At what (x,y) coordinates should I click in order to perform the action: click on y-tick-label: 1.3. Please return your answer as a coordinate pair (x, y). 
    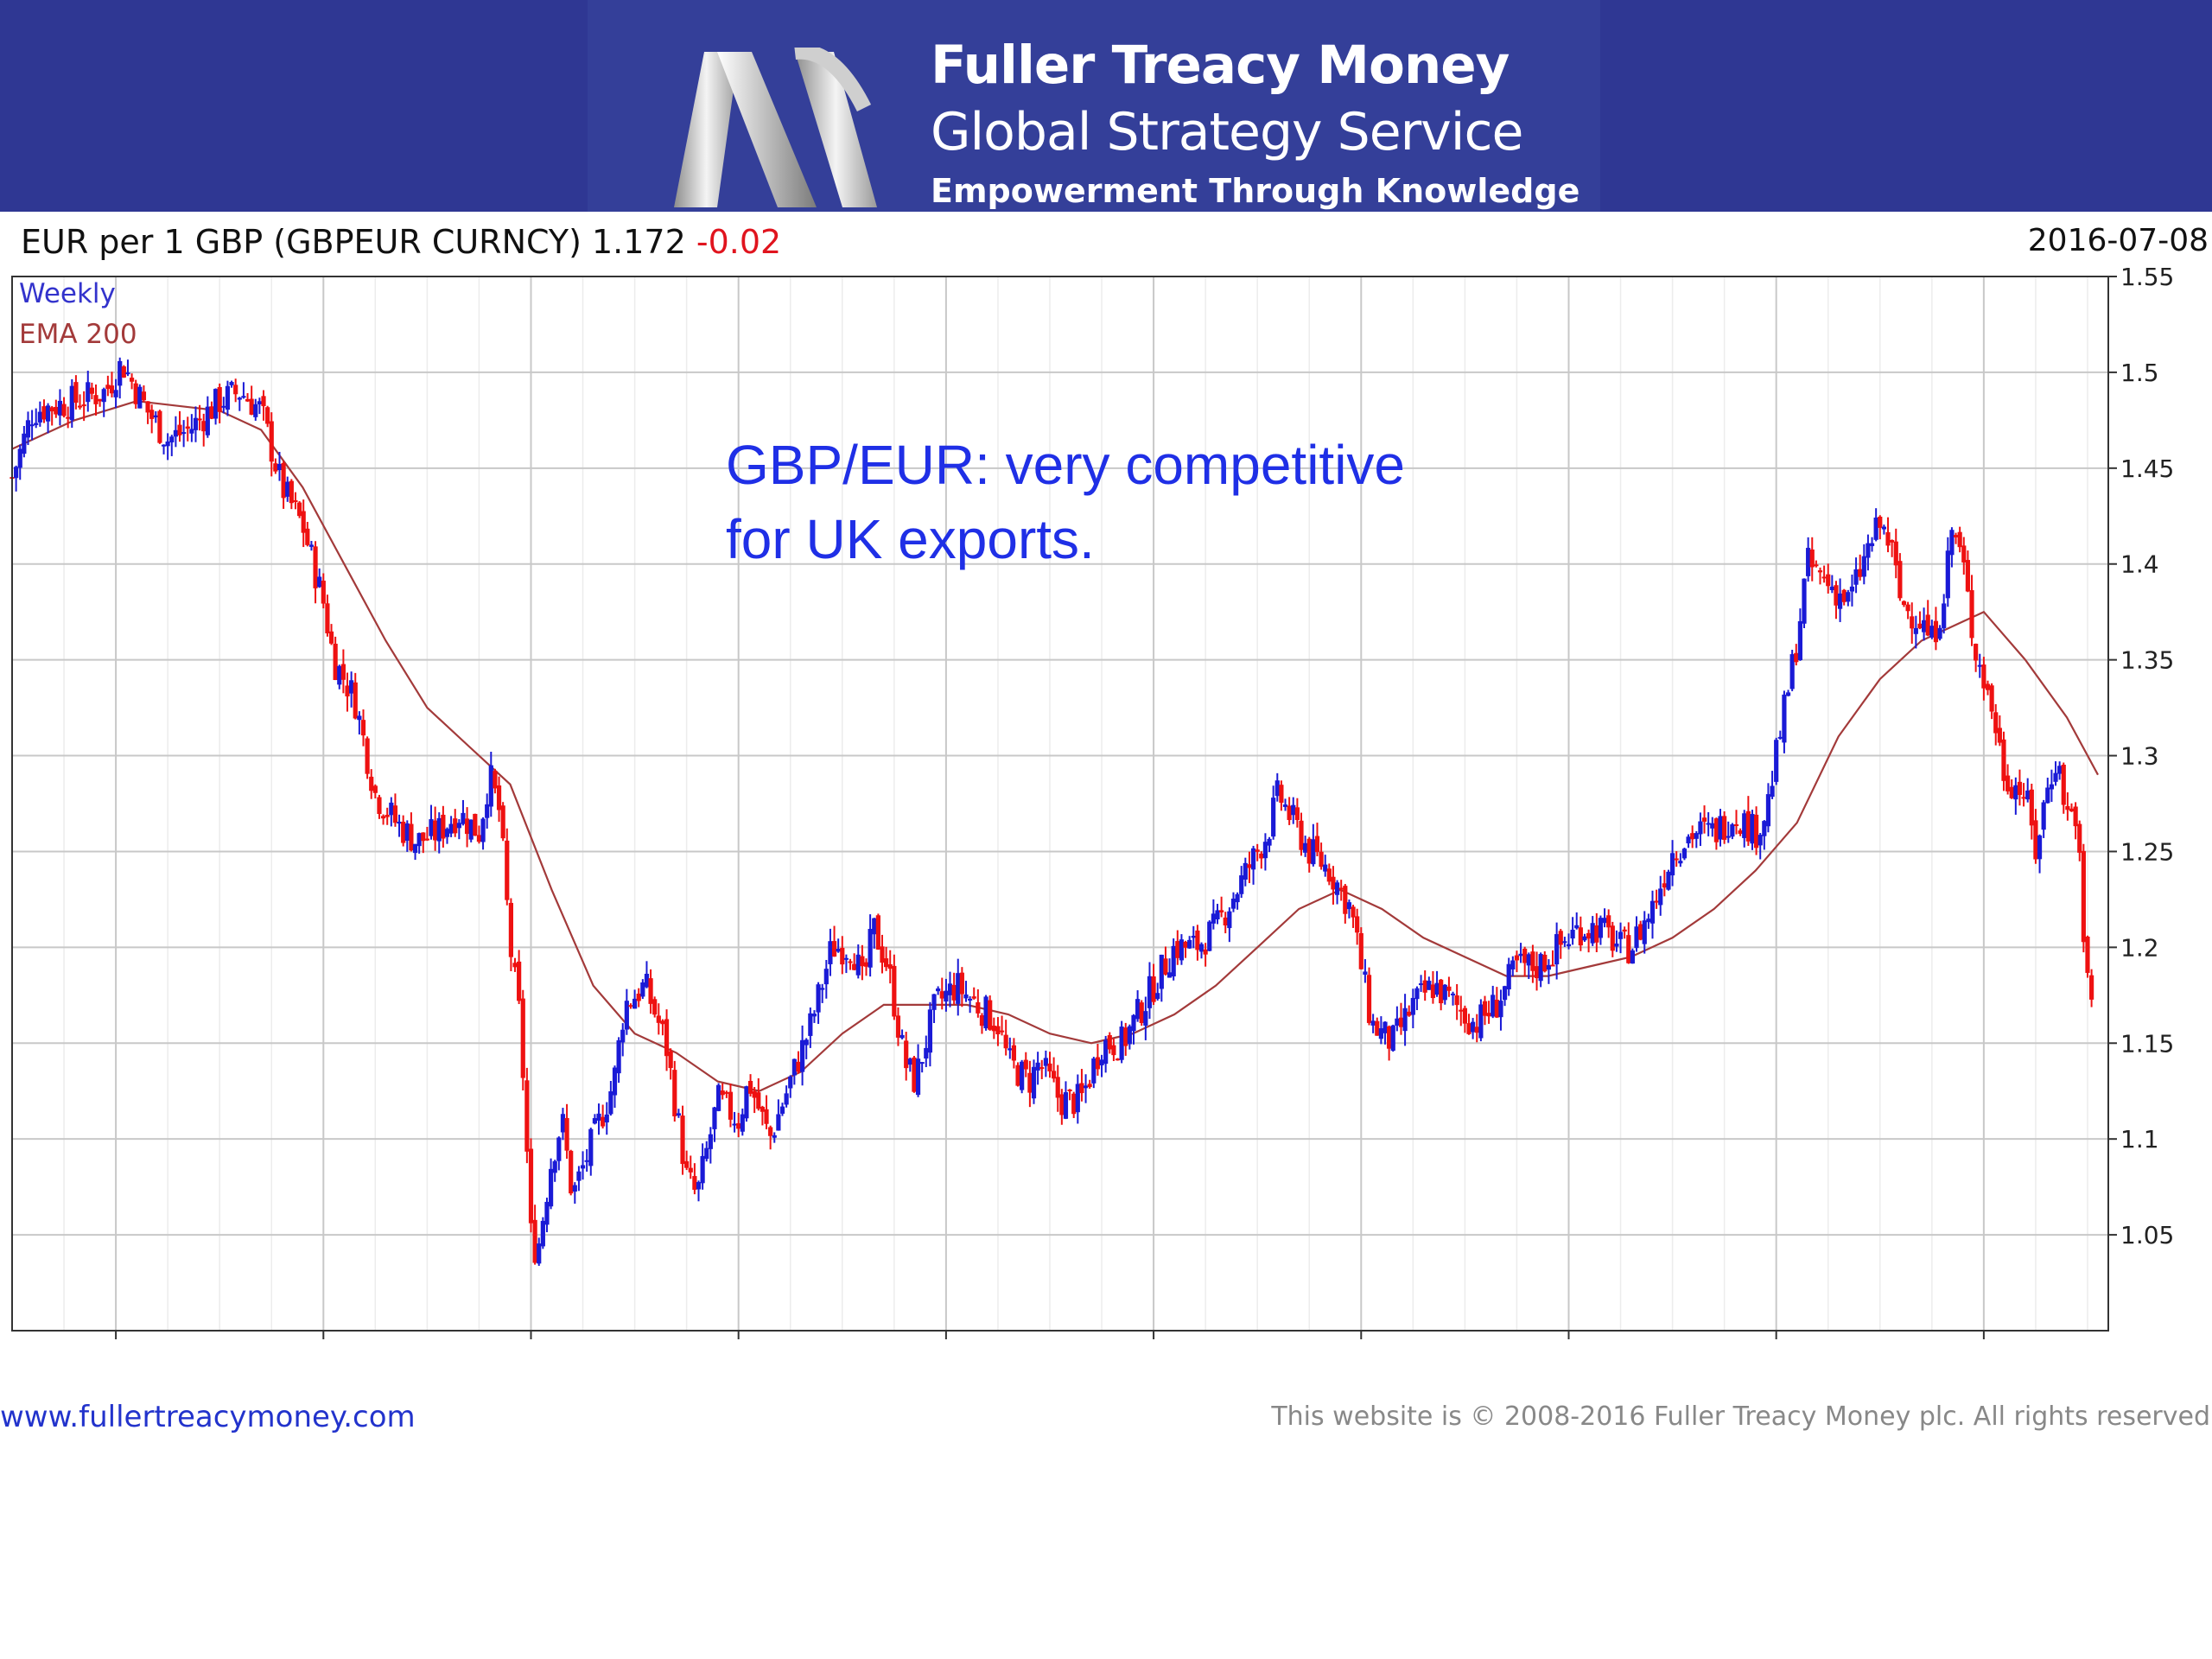
    Looking at the image, I should click on (2139, 756).